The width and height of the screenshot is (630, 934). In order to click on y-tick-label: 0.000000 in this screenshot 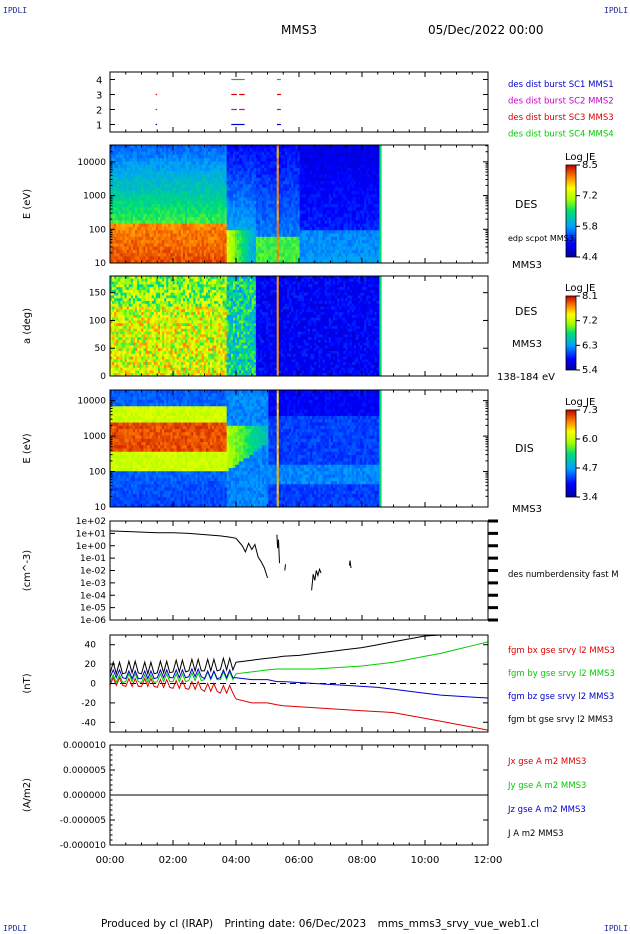, I will do `click(84, 796)`.